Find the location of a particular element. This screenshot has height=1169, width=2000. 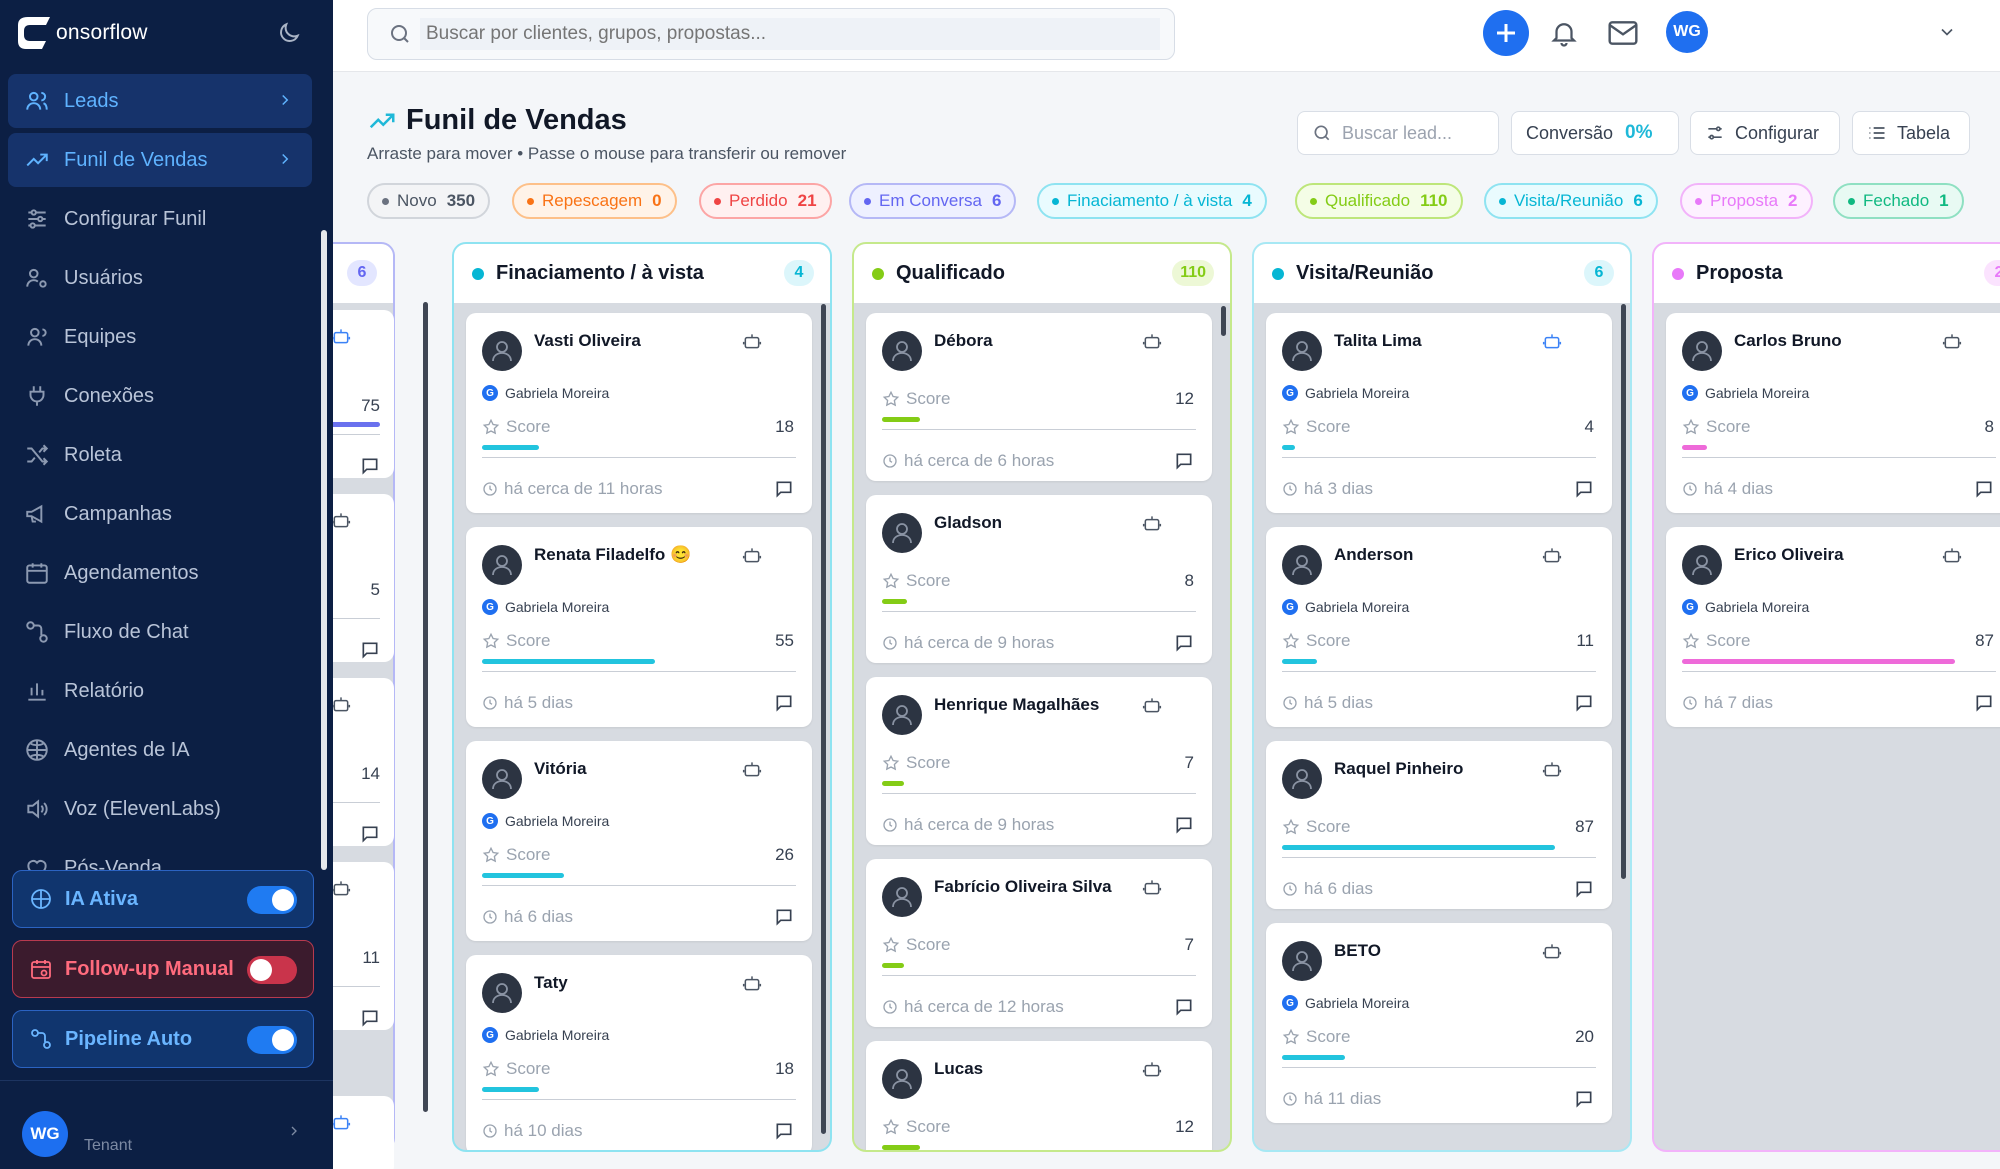

avatar: WG is located at coordinates (45, 1134).